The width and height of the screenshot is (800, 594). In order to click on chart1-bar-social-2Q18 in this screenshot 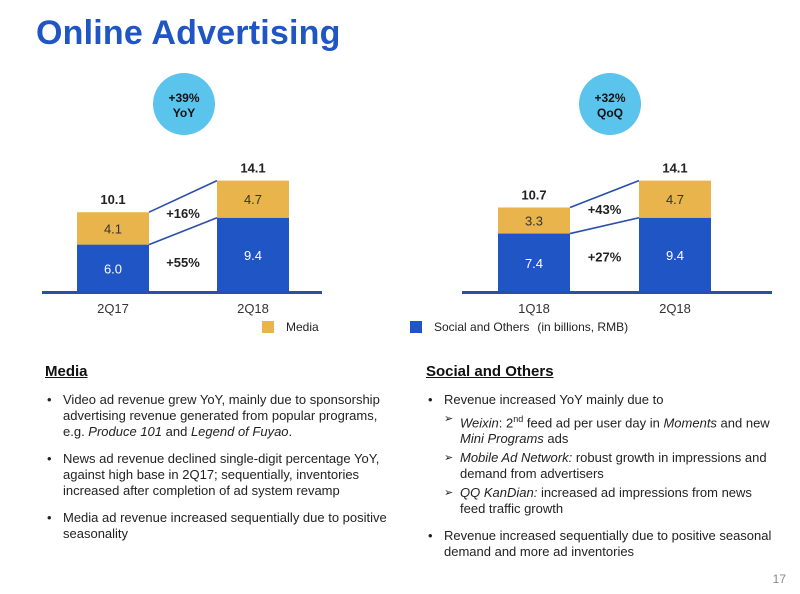, I will do `click(253, 254)`.